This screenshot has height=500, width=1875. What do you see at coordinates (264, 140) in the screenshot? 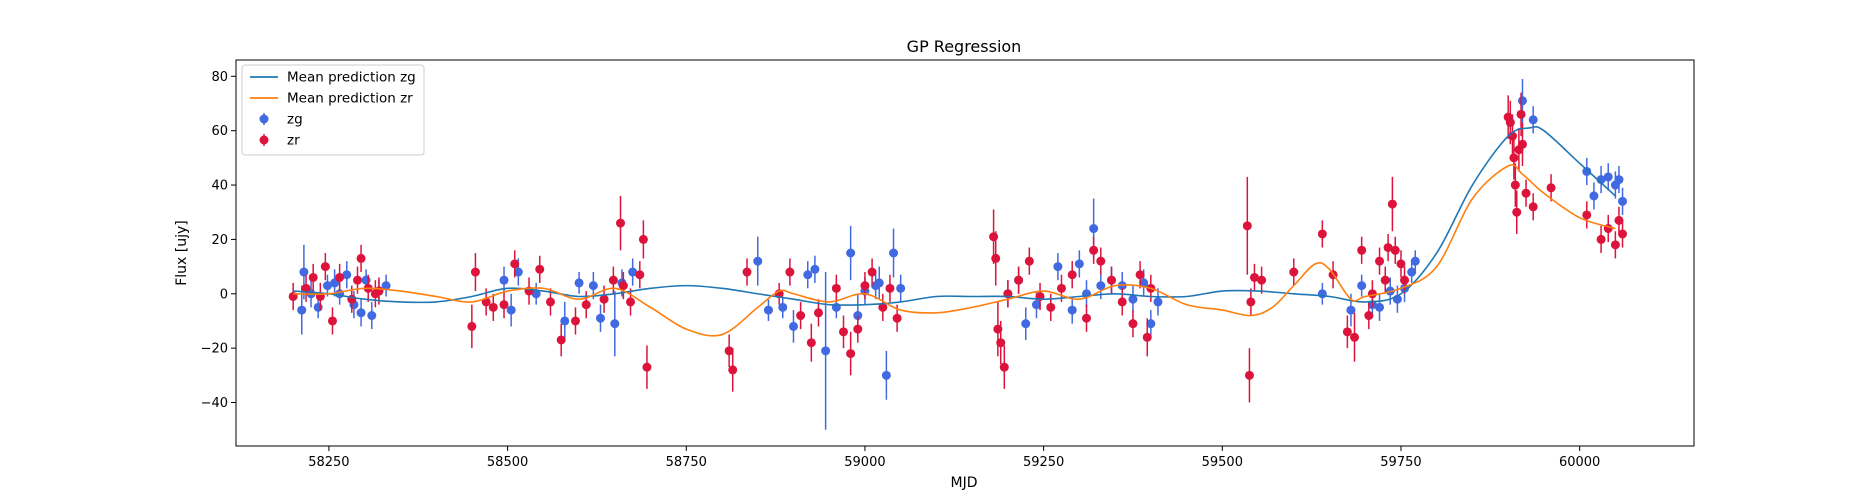
I see `legend-marker-zr` at bounding box center [264, 140].